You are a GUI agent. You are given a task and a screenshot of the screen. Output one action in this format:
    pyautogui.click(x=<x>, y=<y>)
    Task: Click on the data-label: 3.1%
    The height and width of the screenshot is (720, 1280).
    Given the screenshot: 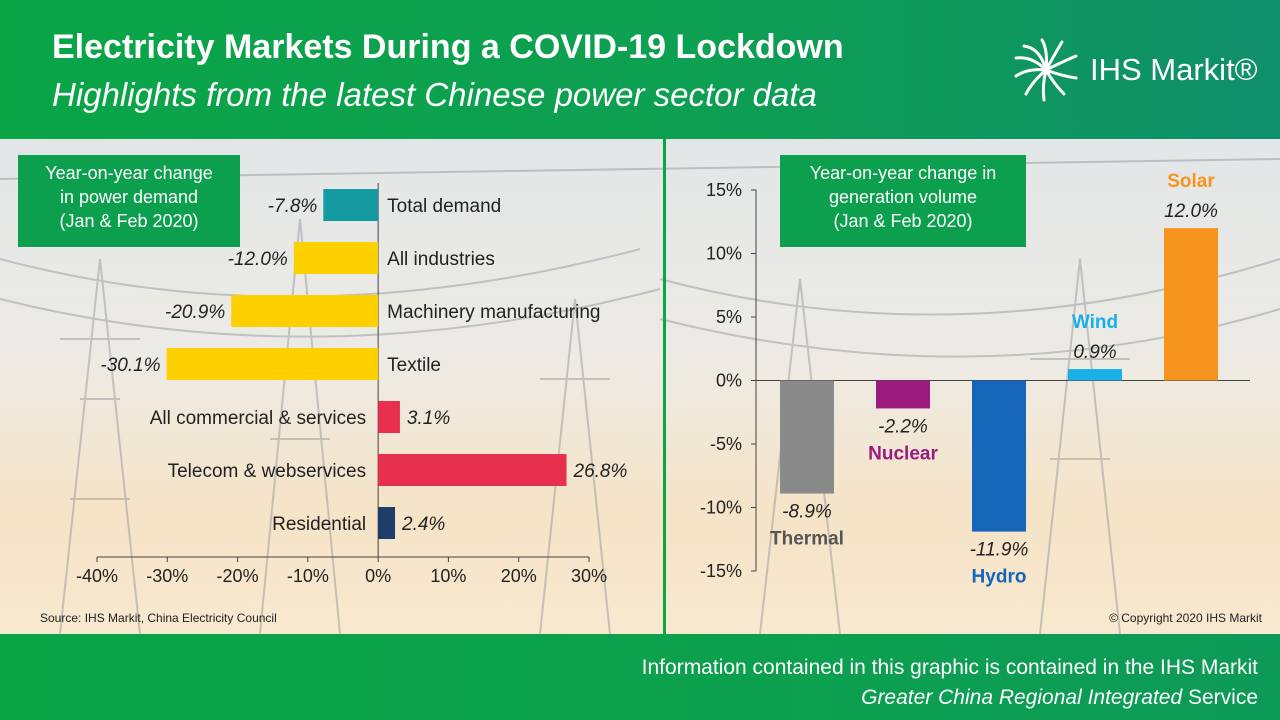 What is the action you would take?
    pyautogui.click(x=428, y=418)
    